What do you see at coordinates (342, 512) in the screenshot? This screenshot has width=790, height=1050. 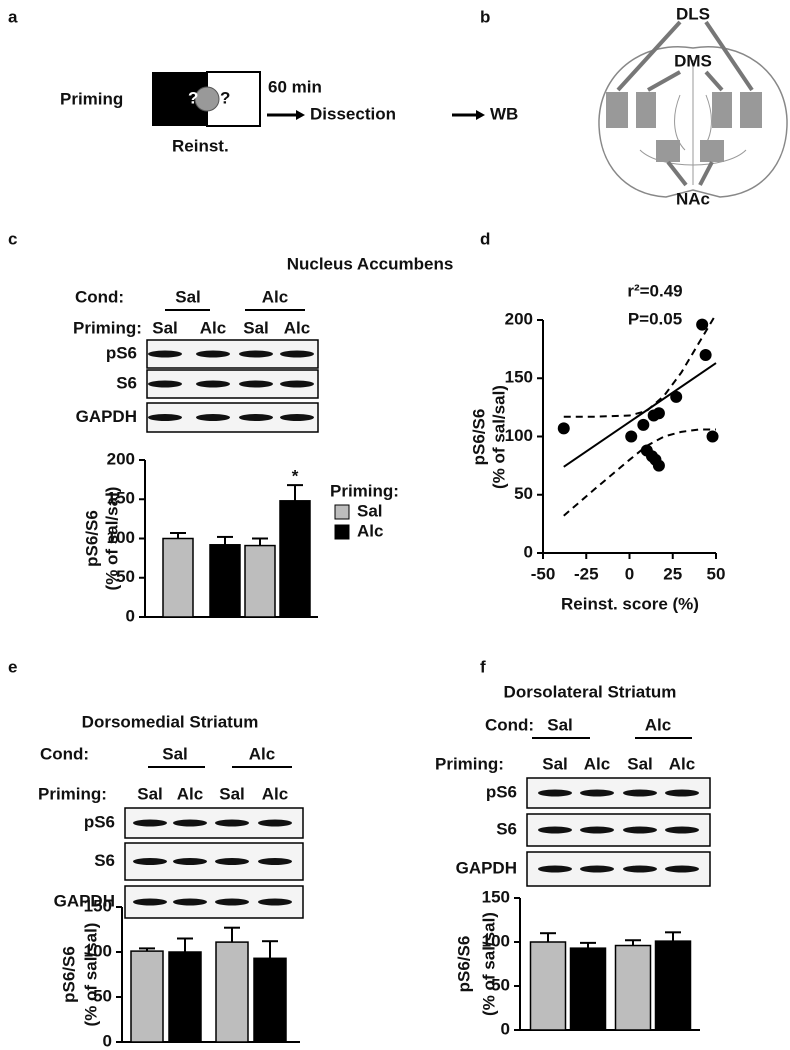 I see `legend-swatch` at bounding box center [342, 512].